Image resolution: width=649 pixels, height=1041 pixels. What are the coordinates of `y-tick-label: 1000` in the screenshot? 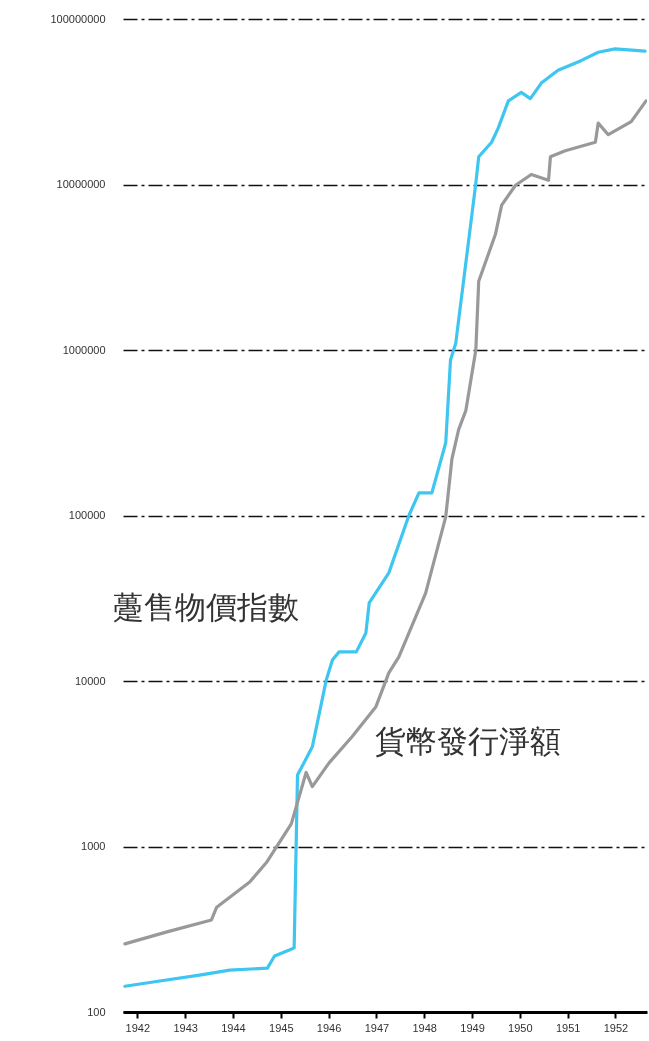 It's located at (93, 846).